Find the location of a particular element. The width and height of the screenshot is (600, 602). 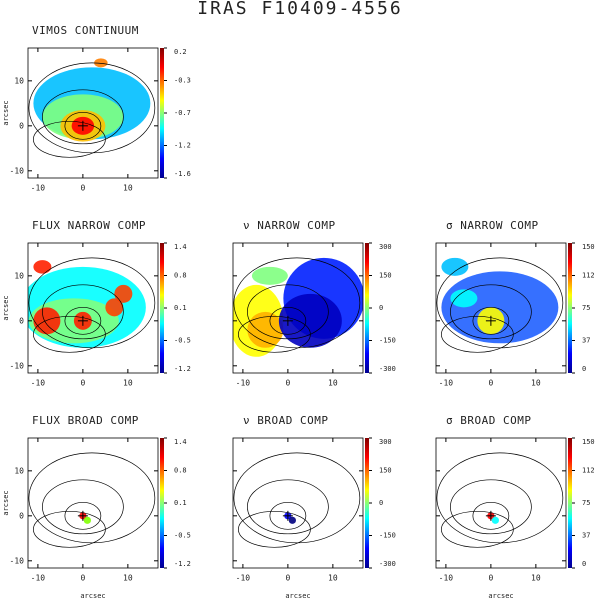

figure-title: IRAS F10409-4556 is located at coordinates (299, 9).